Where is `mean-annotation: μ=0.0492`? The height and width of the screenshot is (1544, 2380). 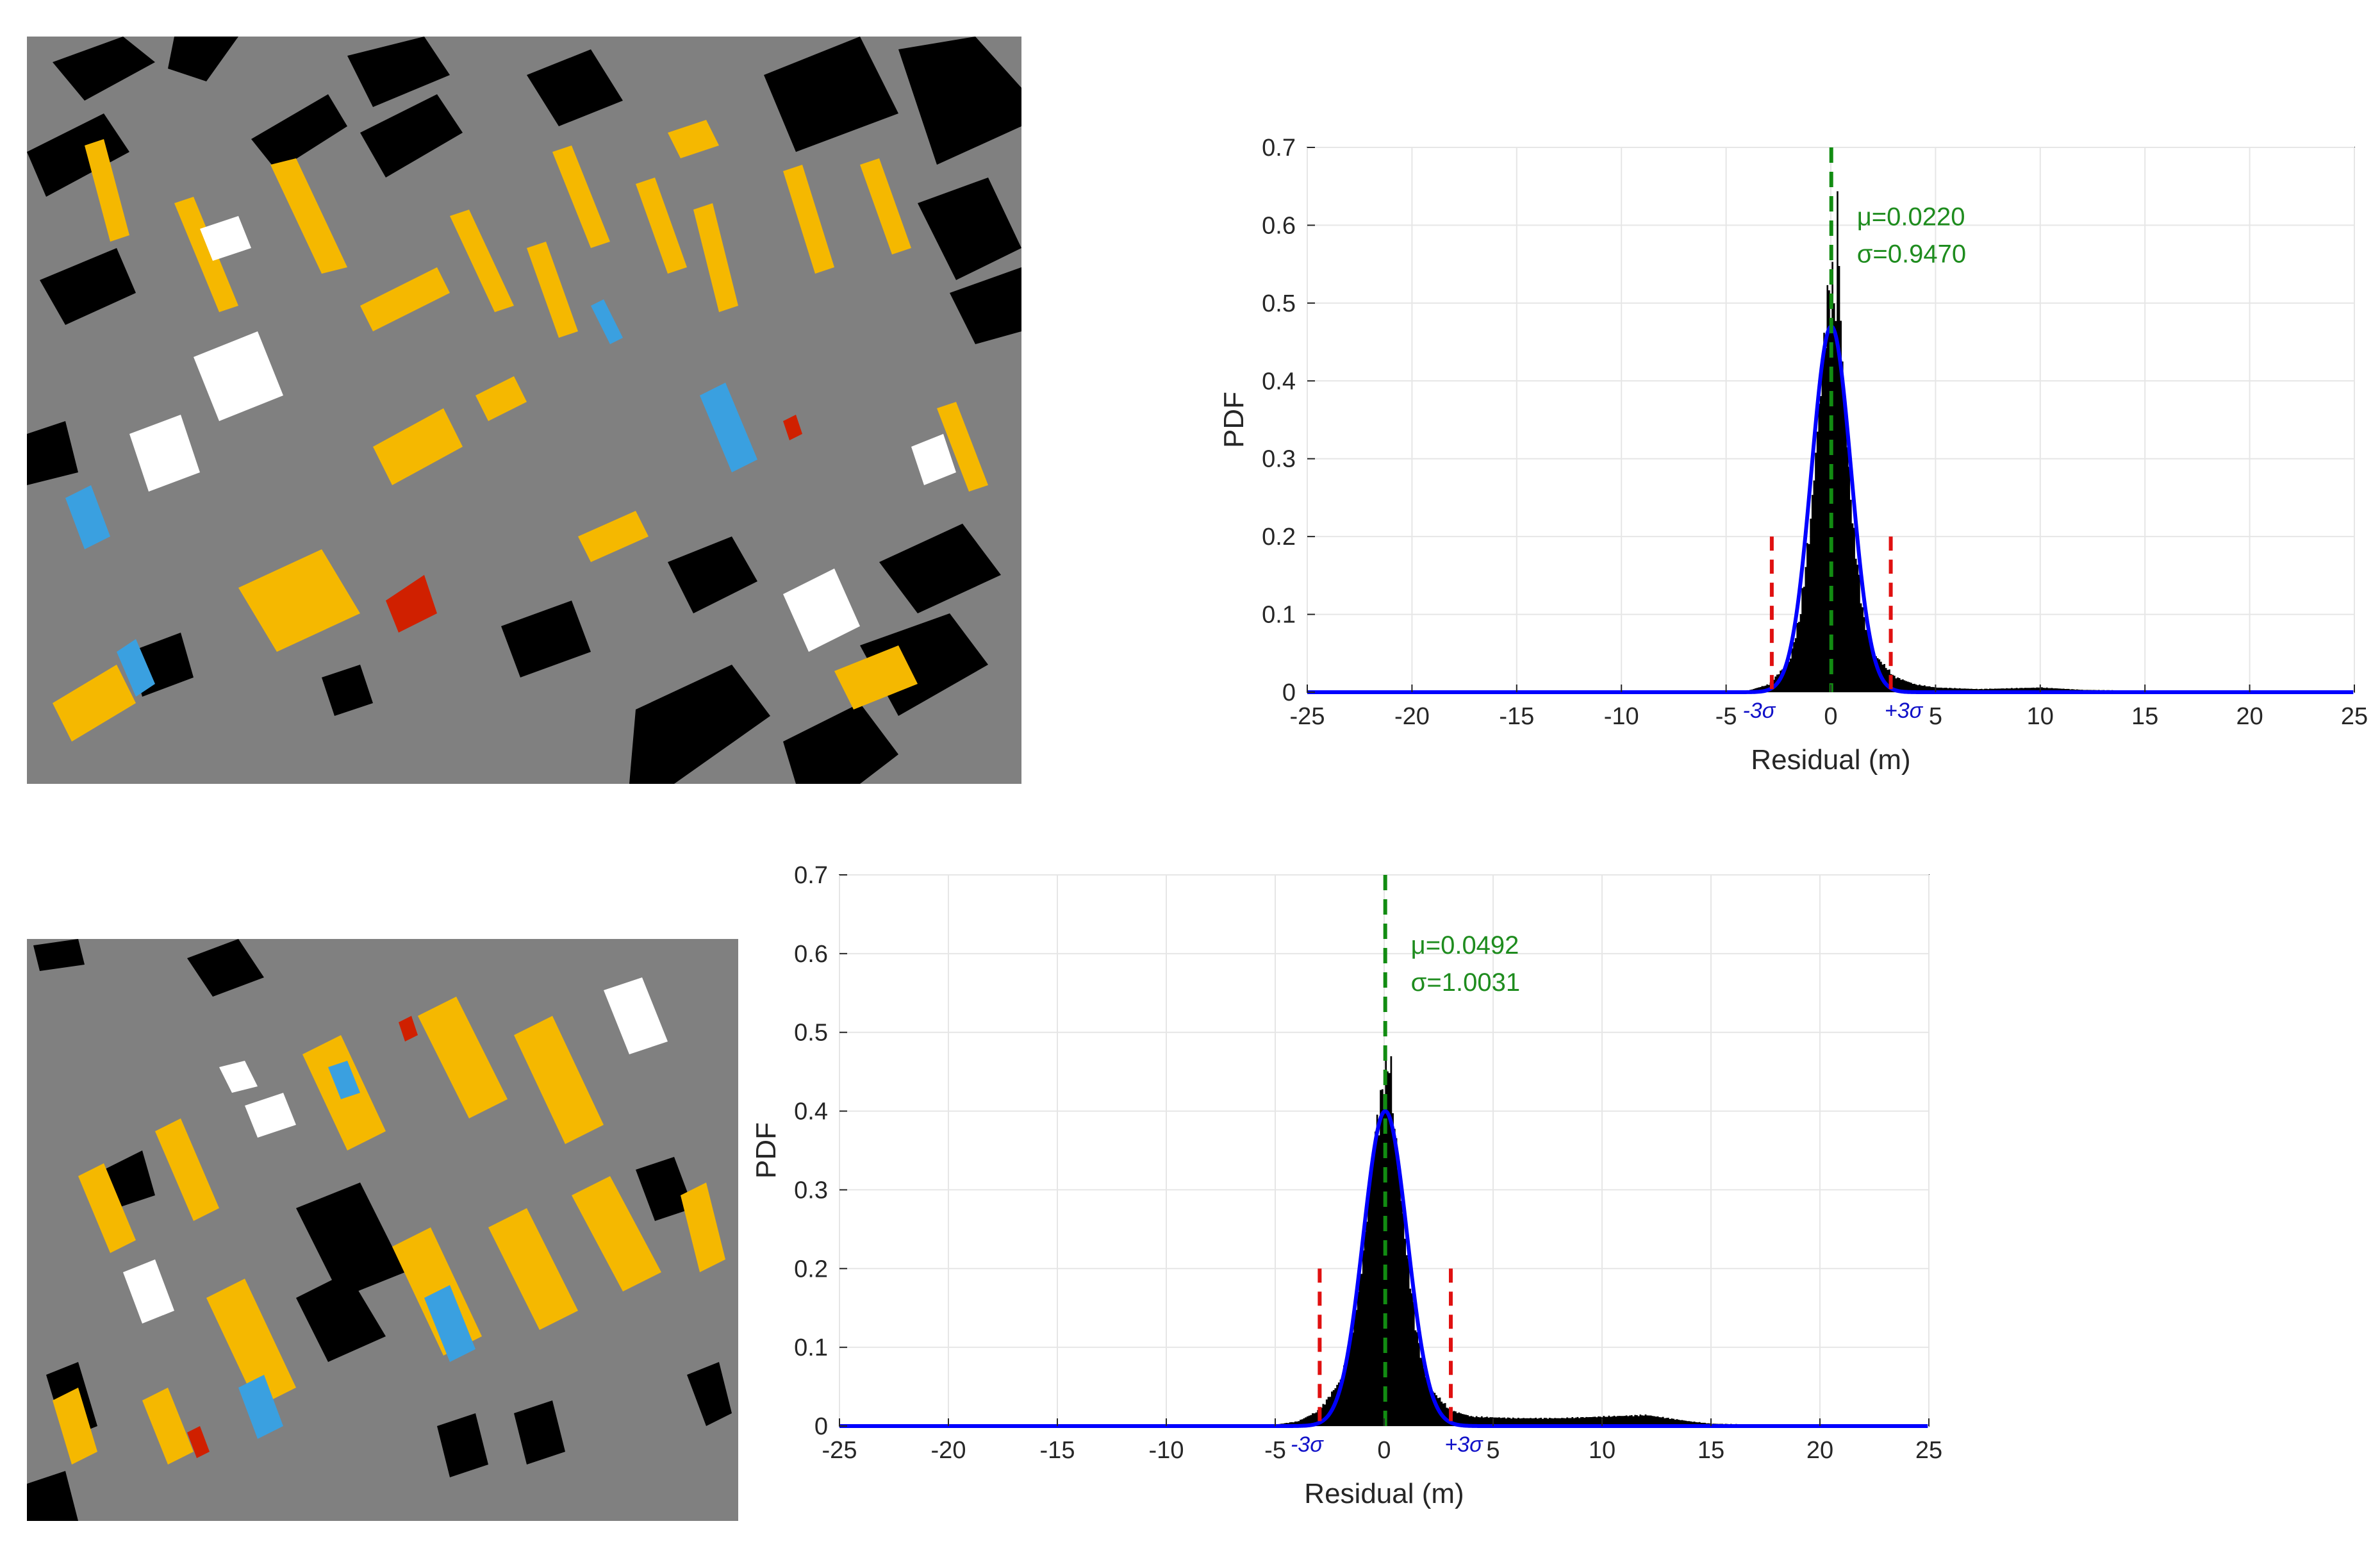 mean-annotation: μ=0.0492 is located at coordinates (1465, 945).